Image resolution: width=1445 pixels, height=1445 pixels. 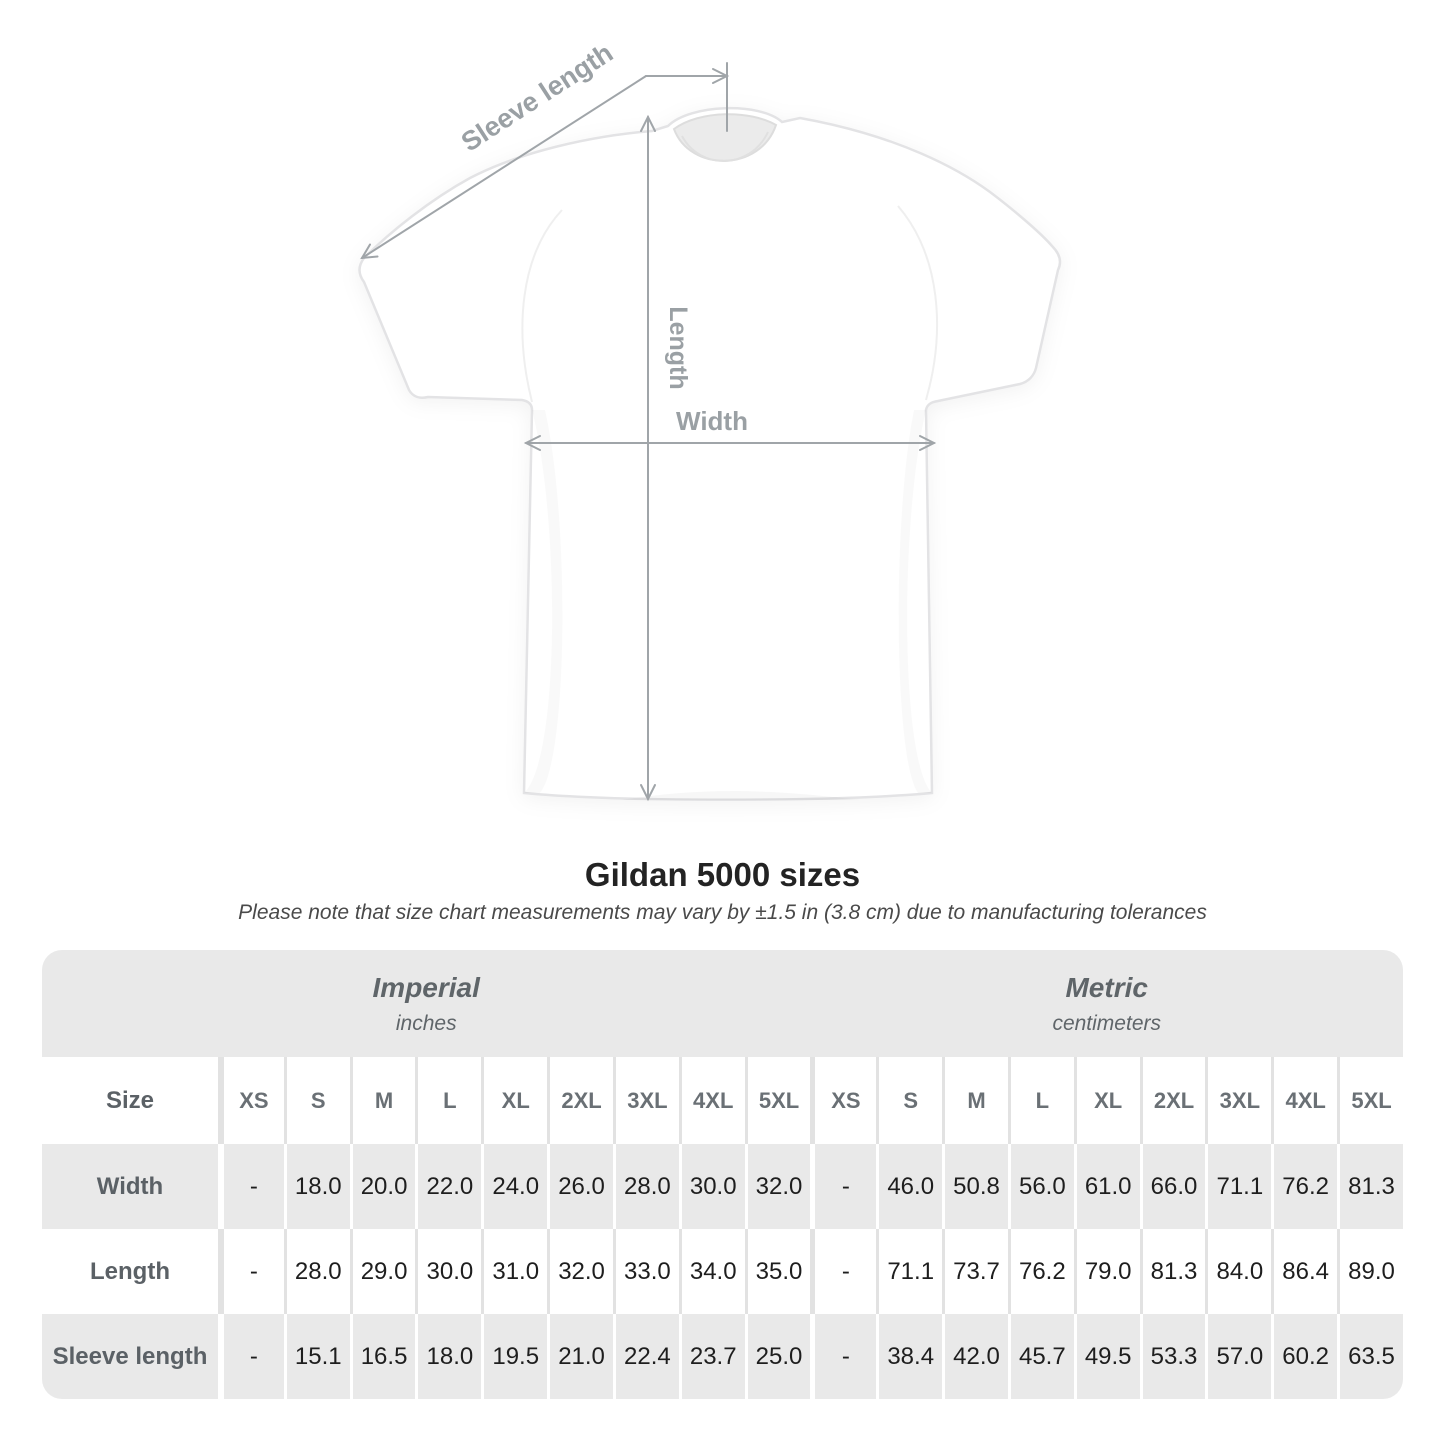 What do you see at coordinates (975, 1356) in the screenshot?
I see `measurement-value: 42.0` at bounding box center [975, 1356].